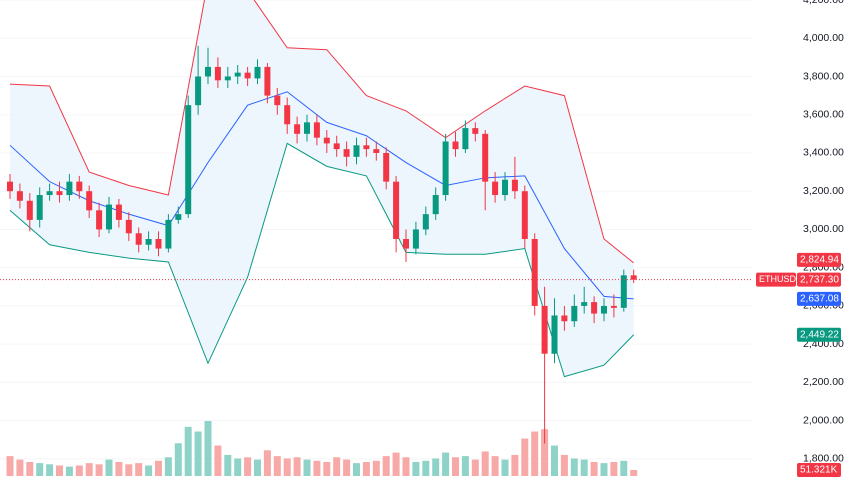 The image size is (852, 485). What do you see at coordinates (823, 459) in the screenshot?
I see `y-tick-label: 1,800.00` at bounding box center [823, 459].